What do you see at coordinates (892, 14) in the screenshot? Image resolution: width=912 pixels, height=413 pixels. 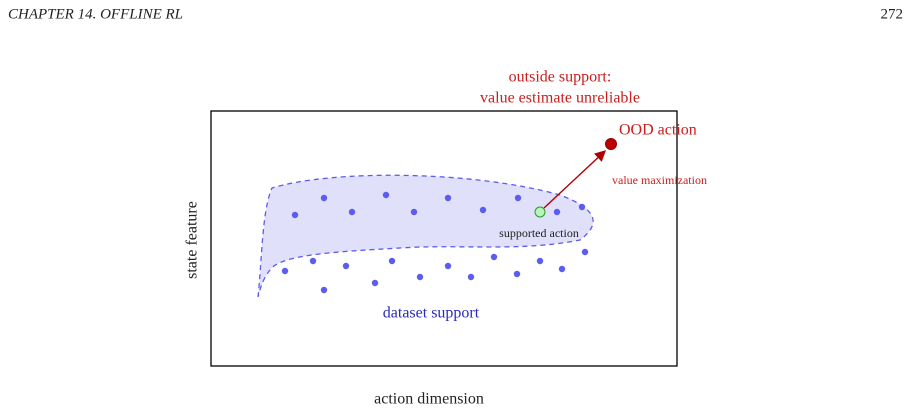 I see `page-number: 272` at bounding box center [892, 14].